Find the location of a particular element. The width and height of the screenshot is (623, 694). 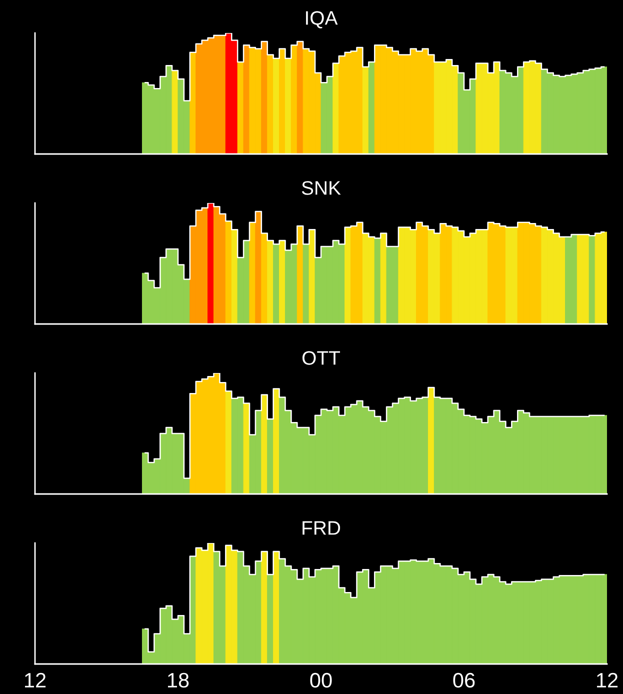

x-tick-label: 06 is located at coordinates (464, 680).